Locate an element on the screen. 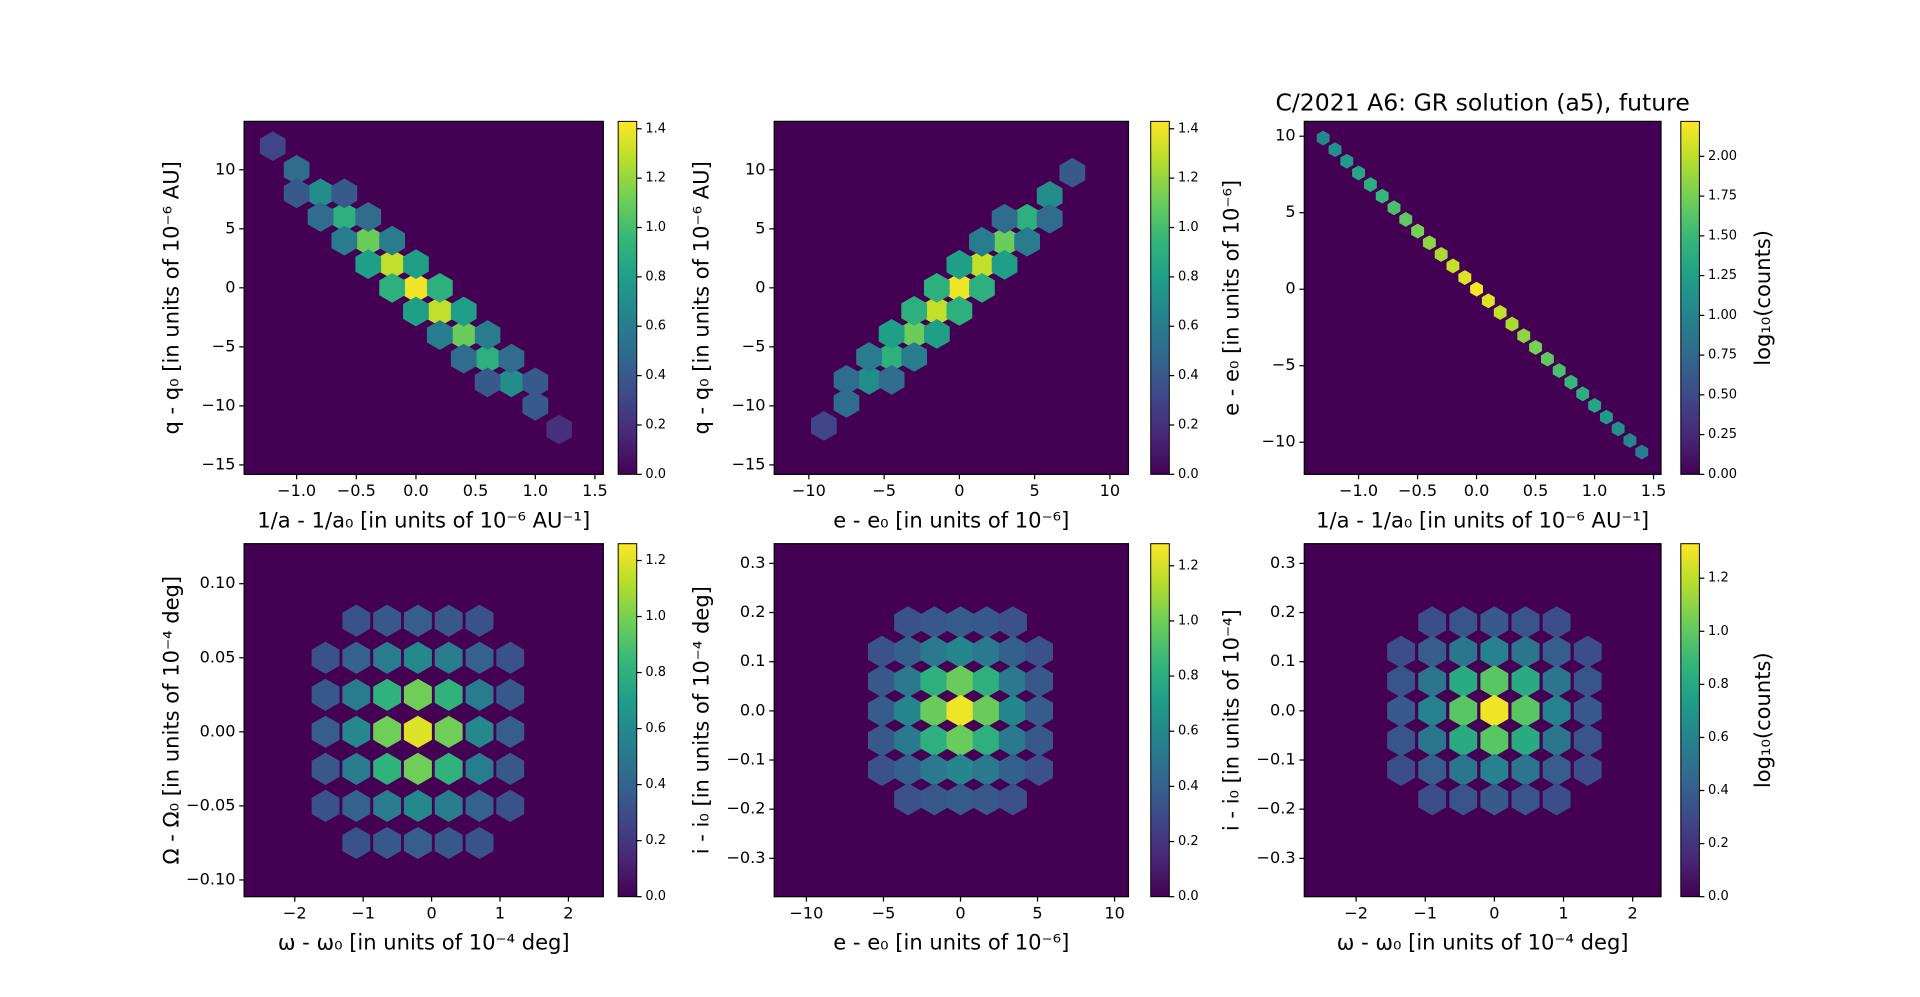 This screenshot has height=997, width=1920. colorbar-tick-label: 0.4 is located at coordinates (1188, 375).